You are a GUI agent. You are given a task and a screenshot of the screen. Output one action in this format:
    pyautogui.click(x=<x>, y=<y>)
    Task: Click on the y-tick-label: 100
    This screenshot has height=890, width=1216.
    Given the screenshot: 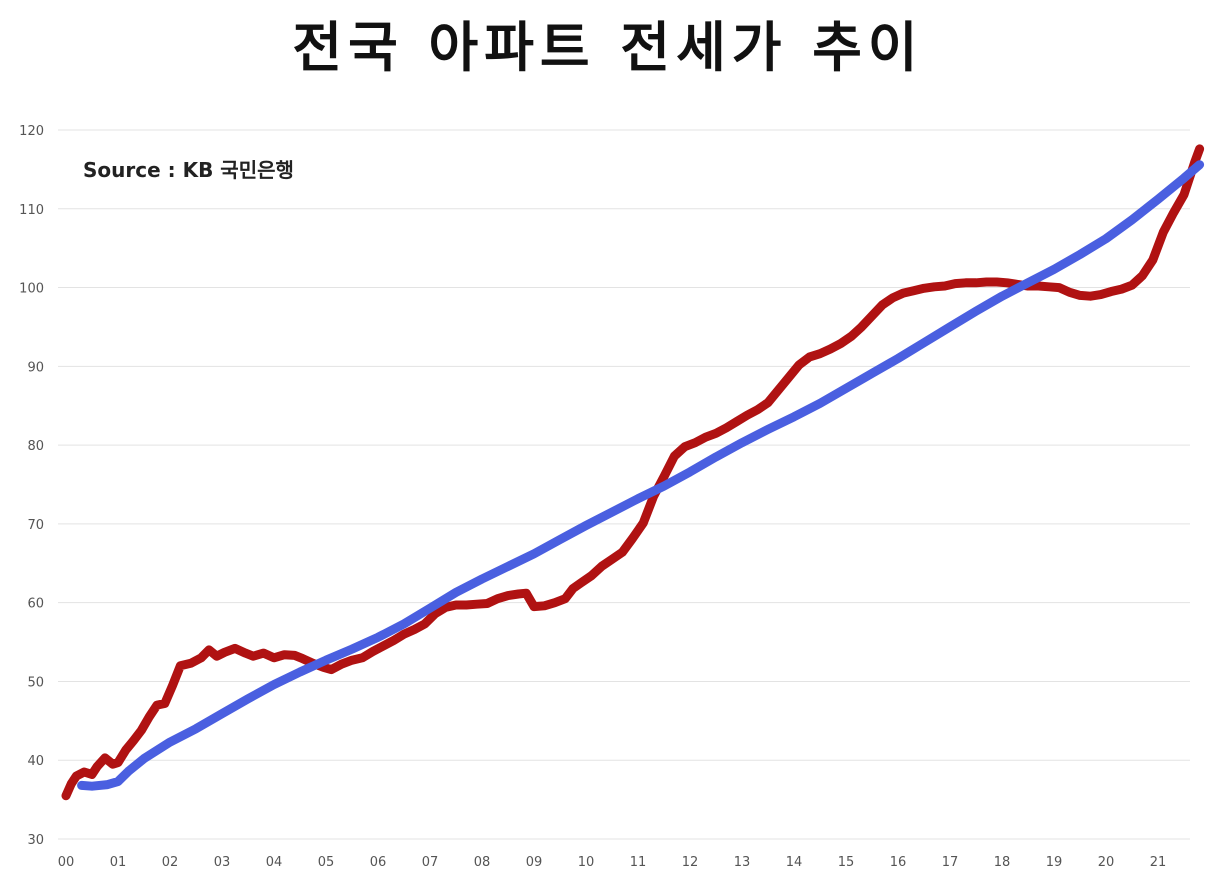 What is the action you would take?
    pyautogui.click(x=31, y=289)
    